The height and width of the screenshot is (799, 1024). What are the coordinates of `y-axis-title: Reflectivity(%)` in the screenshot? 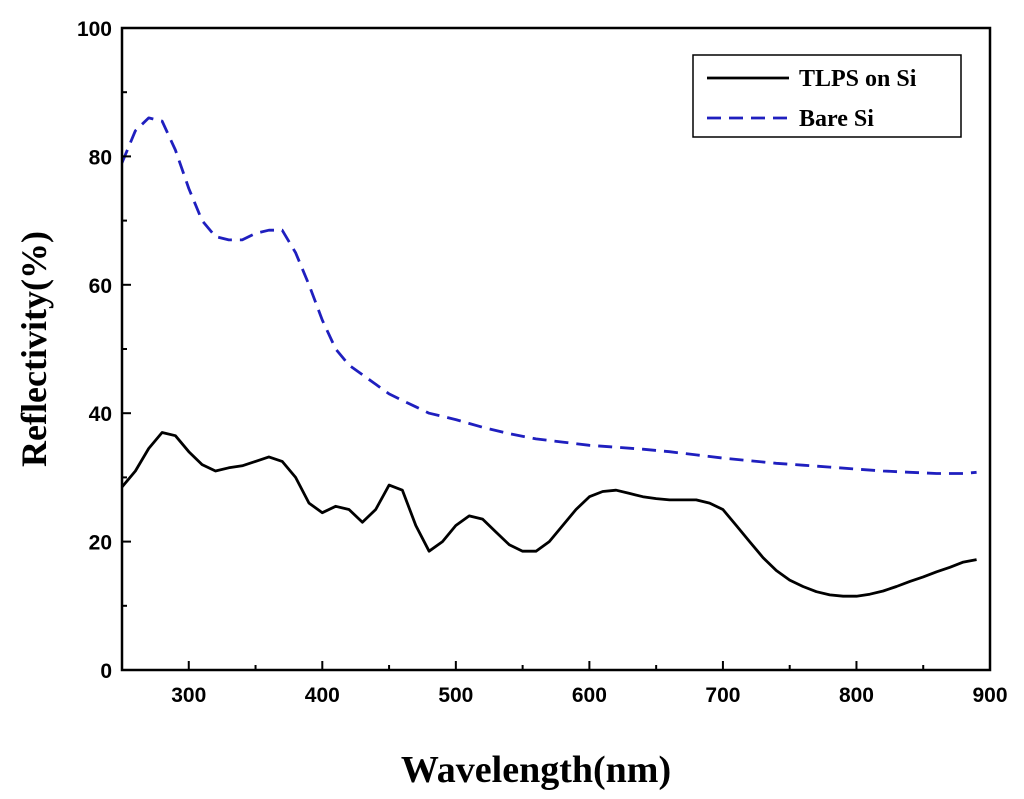 It's located at (34, 349).